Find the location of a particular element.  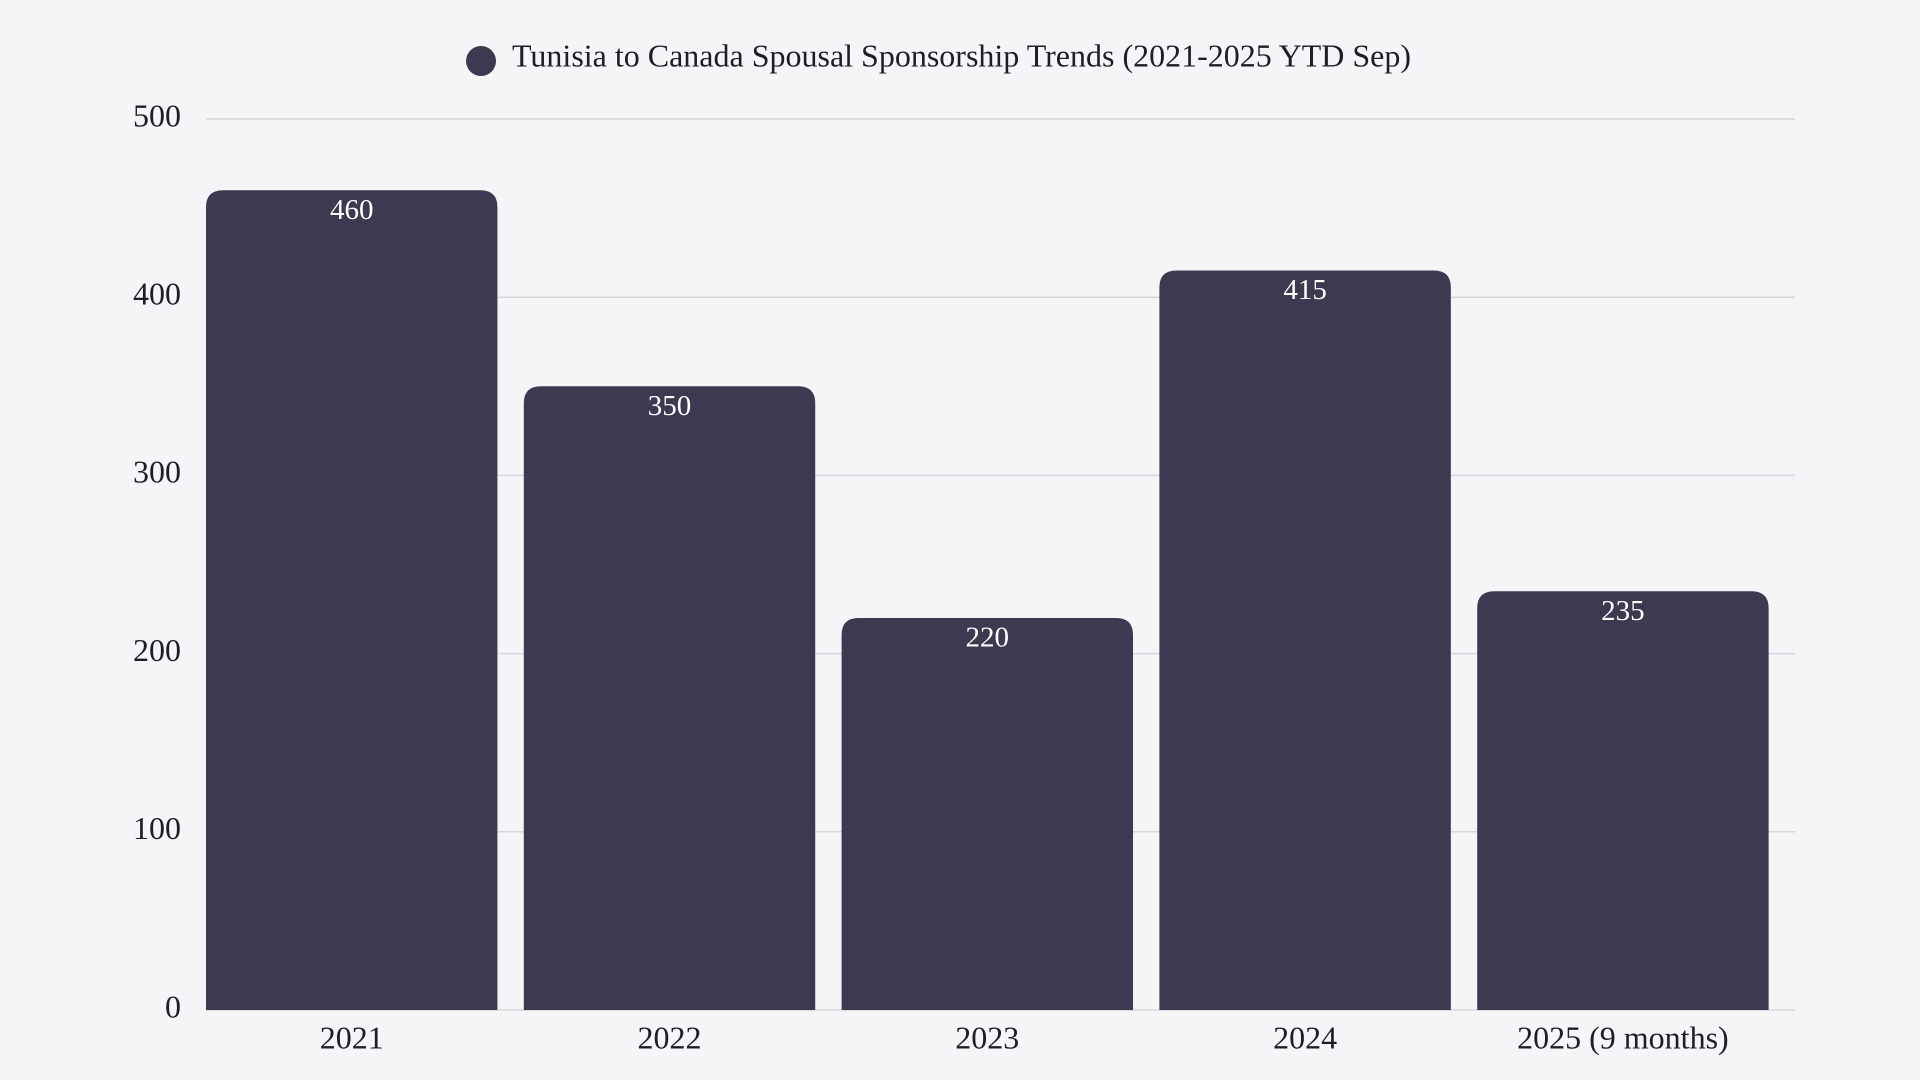

y-tick-label: 400 is located at coordinates (157, 294).